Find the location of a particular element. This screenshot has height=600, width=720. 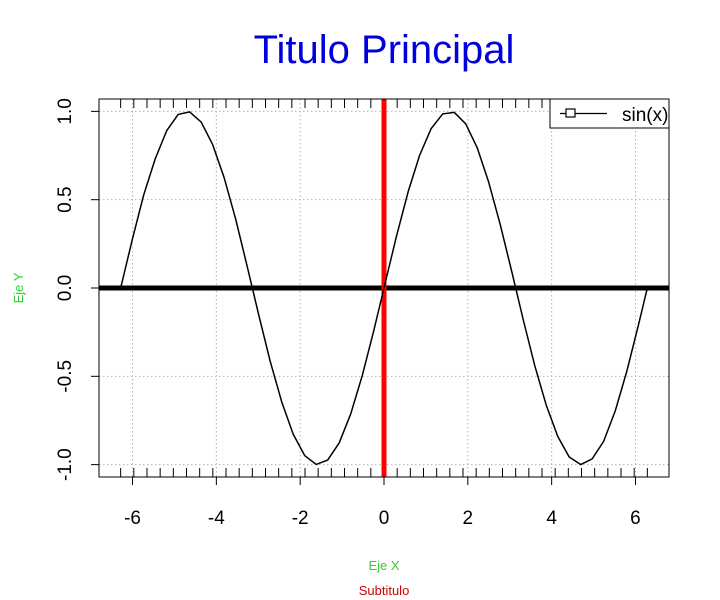

y-tick-label-2: 0.0 is located at coordinates (65, 288).